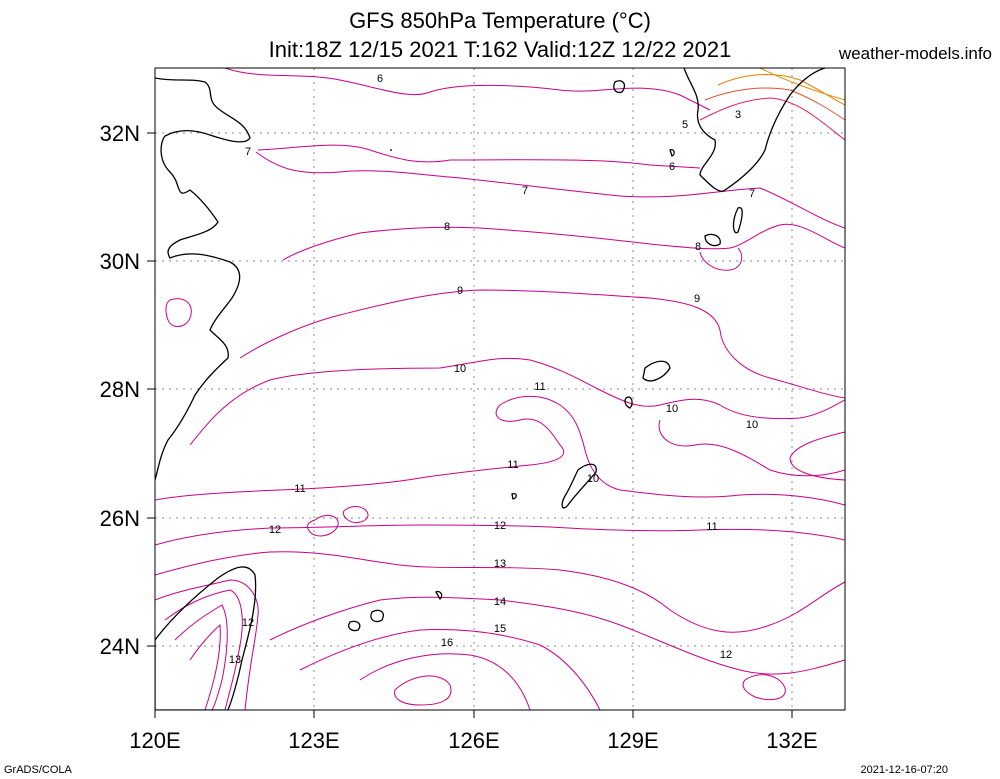 The width and height of the screenshot is (1000, 779). Describe the element at coordinates (817, 456) in the screenshot. I see `contour-10-east` at that location.